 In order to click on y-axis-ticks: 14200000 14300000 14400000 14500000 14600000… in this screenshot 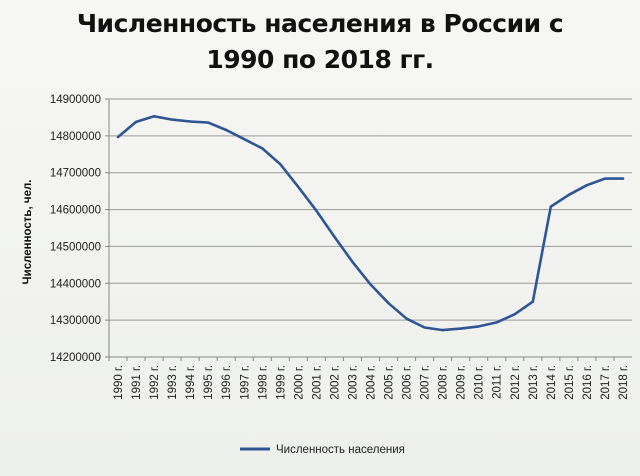, I will do `click(79, 229)`.